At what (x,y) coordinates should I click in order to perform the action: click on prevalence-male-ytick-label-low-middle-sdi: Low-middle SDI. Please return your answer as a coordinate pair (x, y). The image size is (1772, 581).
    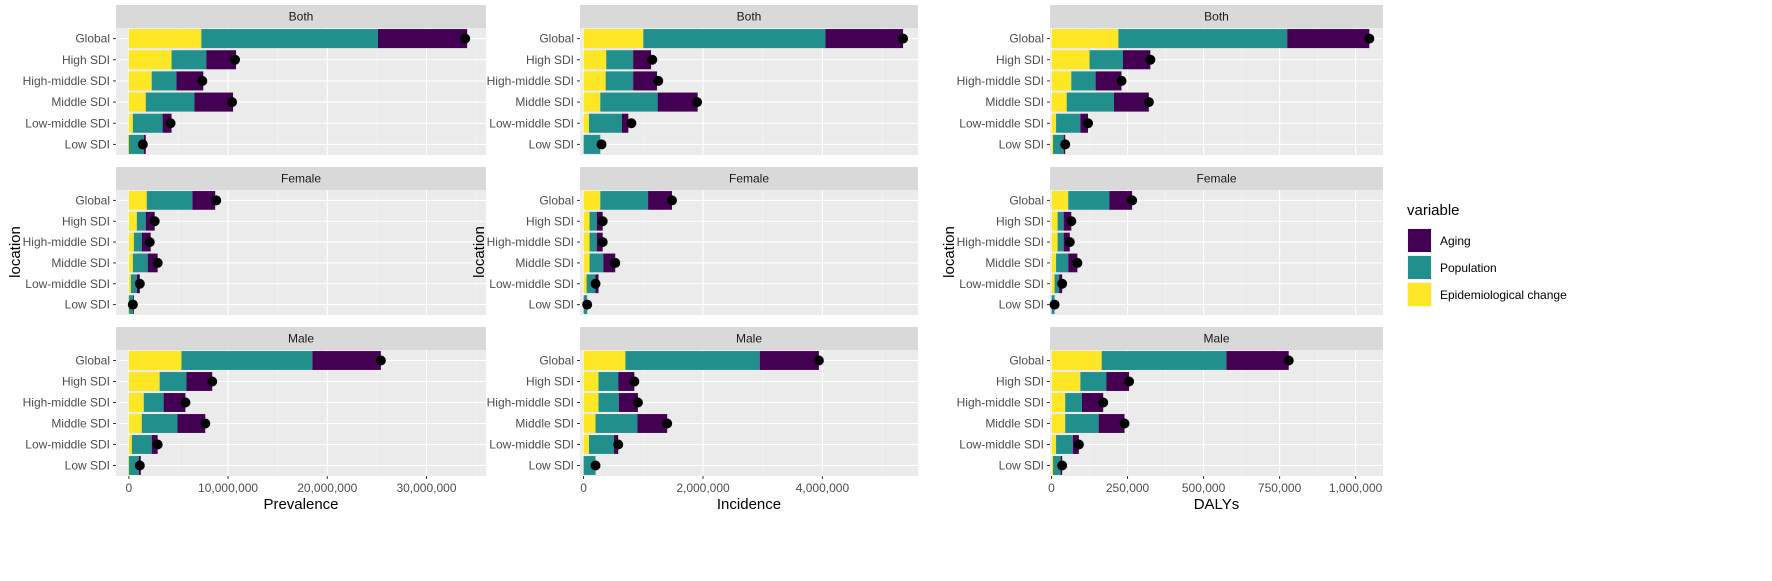
    Looking at the image, I should click on (67, 445).